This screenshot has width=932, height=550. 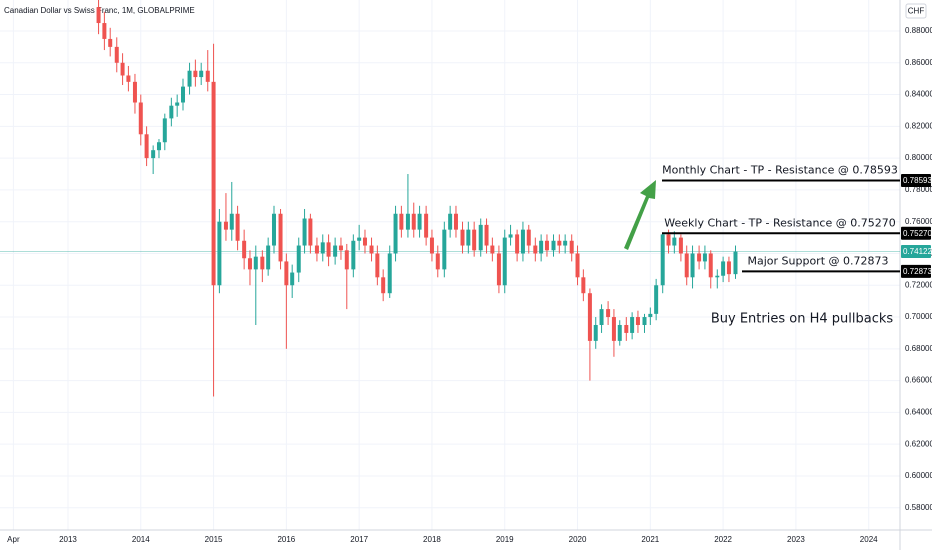 What do you see at coordinates (796, 539) in the screenshot?
I see `x-tick-label: 2023` at bounding box center [796, 539].